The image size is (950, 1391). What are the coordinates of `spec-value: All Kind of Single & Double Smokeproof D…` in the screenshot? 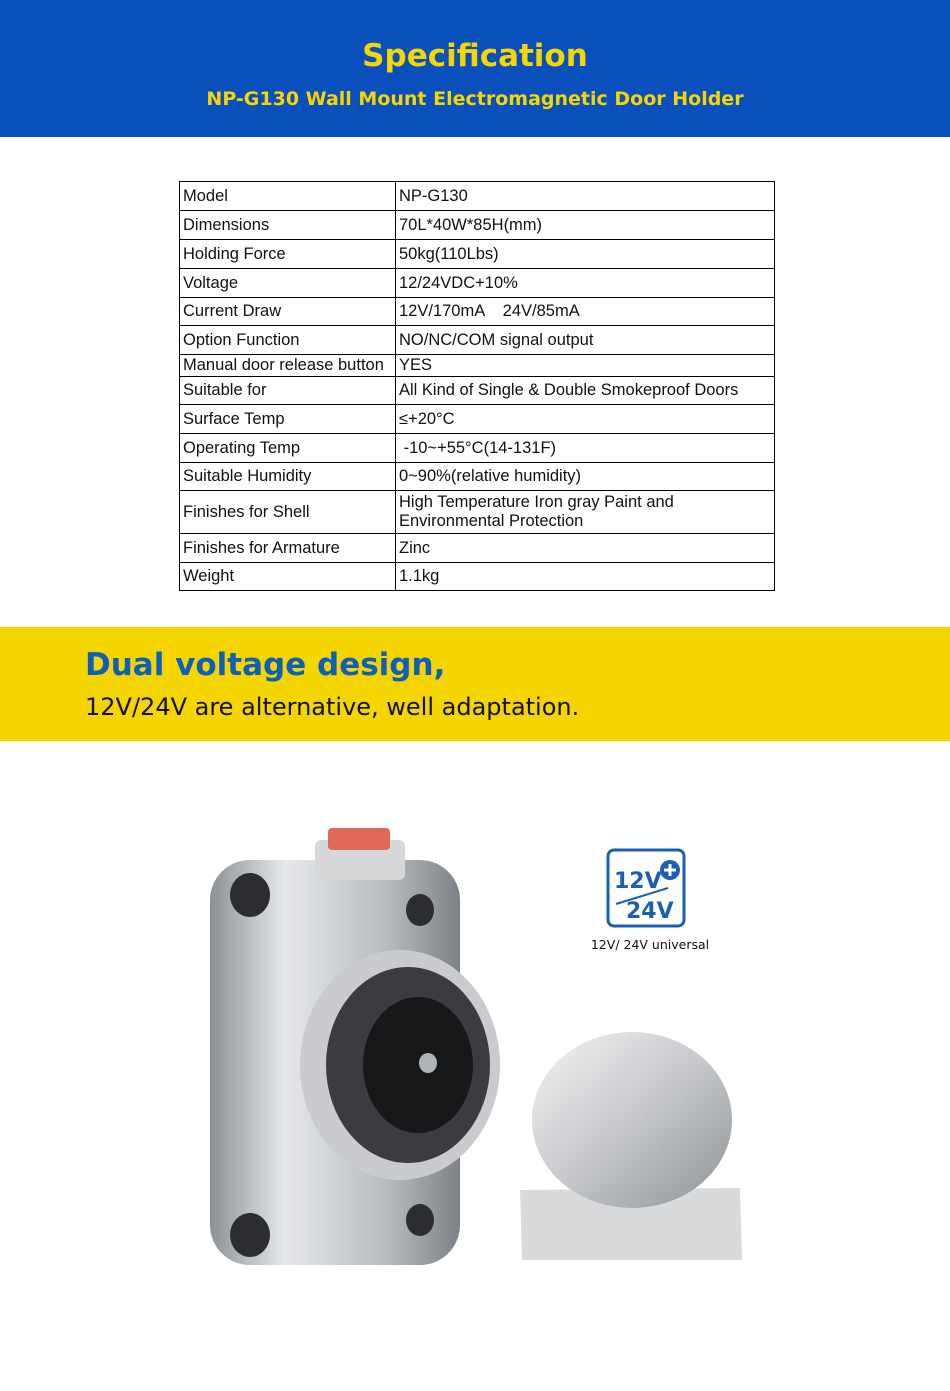 It's located at (585, 390).